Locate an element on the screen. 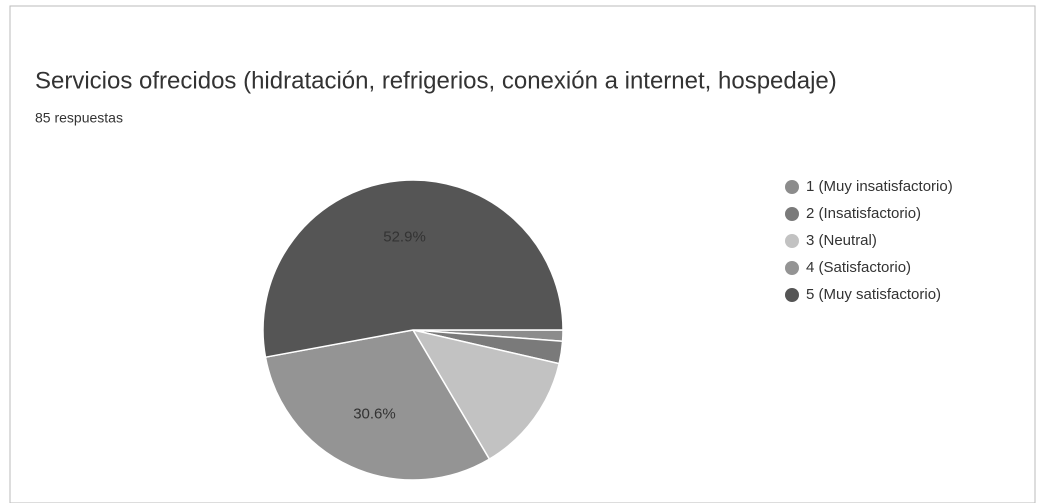 This screenshot has height=503, width=1043. legend-label: 1 (Muy insatisfactorio) is located at coordinates (879, 186).